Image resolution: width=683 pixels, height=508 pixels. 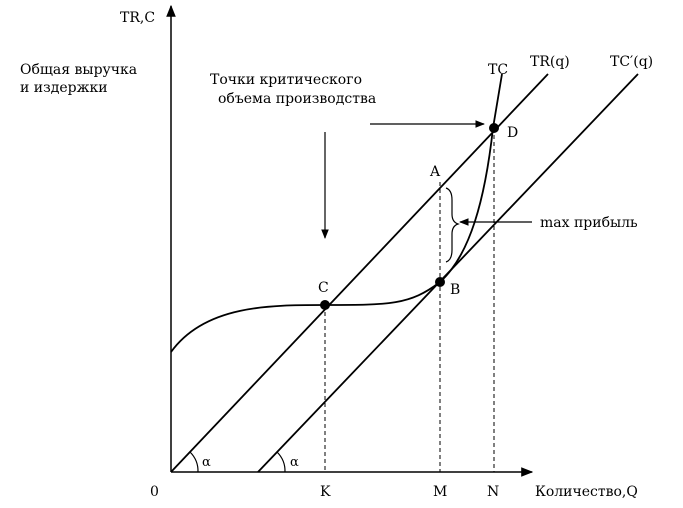 What do you see at coordinates (286, 80) in the screenshot?
I see `critical-points-line1: Точки критического` at bounding box center [286, 80].